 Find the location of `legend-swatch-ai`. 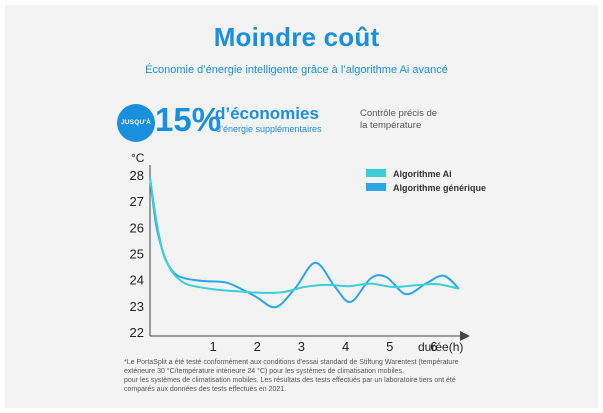

legend-swatch-ai is located at coordinates (376, 173).